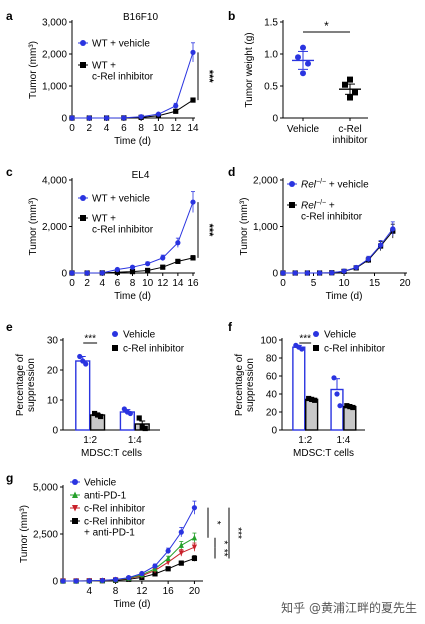 This screenshot has width=425, height=624. I want to click on x-tick-label: 2, so click(87, 283).